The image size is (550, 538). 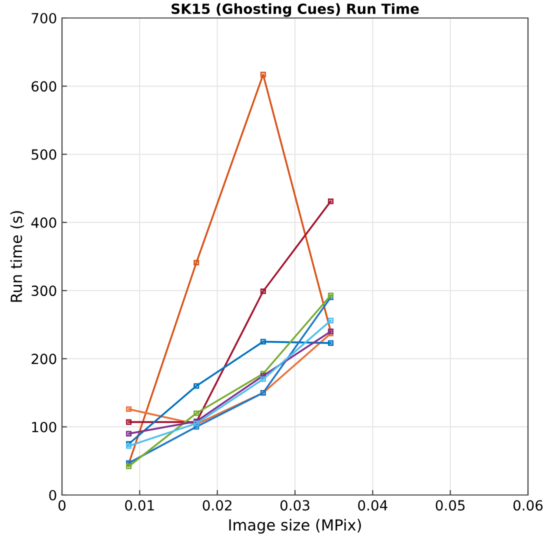 I want to click on y-tick-label: 300, so click(x=44, y=291).